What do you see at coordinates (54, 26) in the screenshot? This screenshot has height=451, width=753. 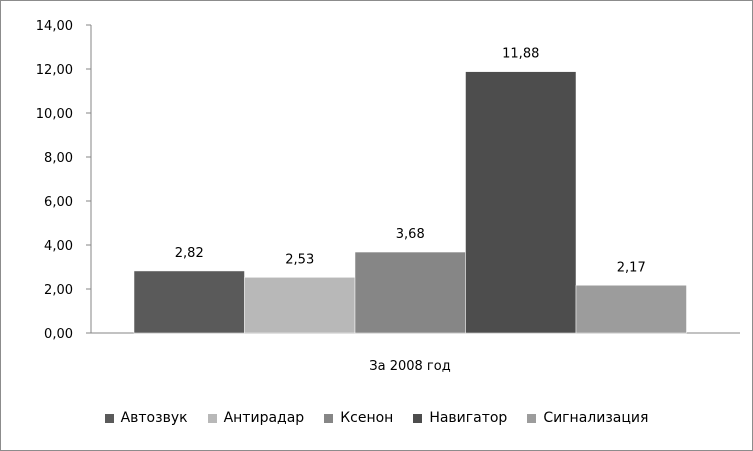 I see `y-tick-label: 14,00` at bounding box center [54, 26].